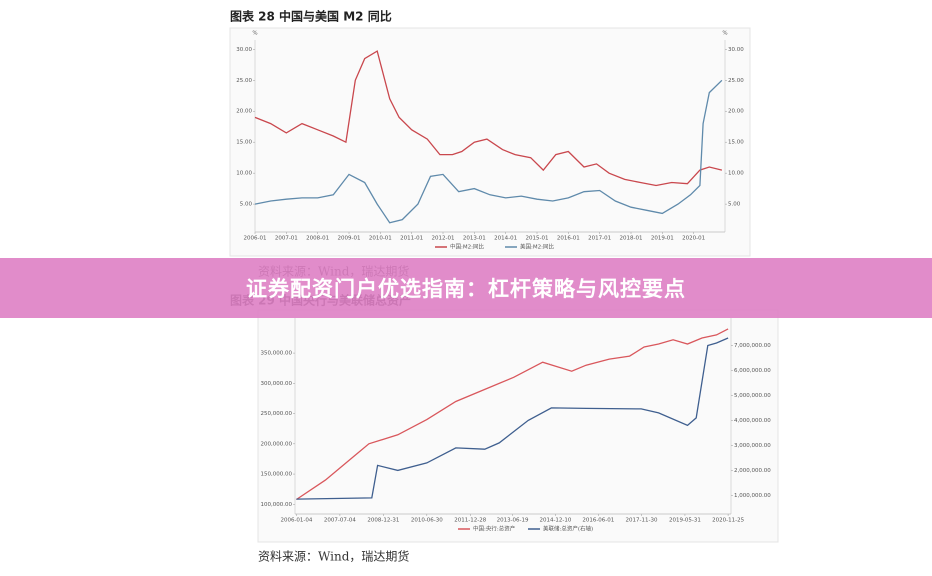 This screenshot has width=932, height=576. Describe the element at coordinates (598, 521) in the screenshot. I see `x-tick-label: 2016-06-01` at that location.